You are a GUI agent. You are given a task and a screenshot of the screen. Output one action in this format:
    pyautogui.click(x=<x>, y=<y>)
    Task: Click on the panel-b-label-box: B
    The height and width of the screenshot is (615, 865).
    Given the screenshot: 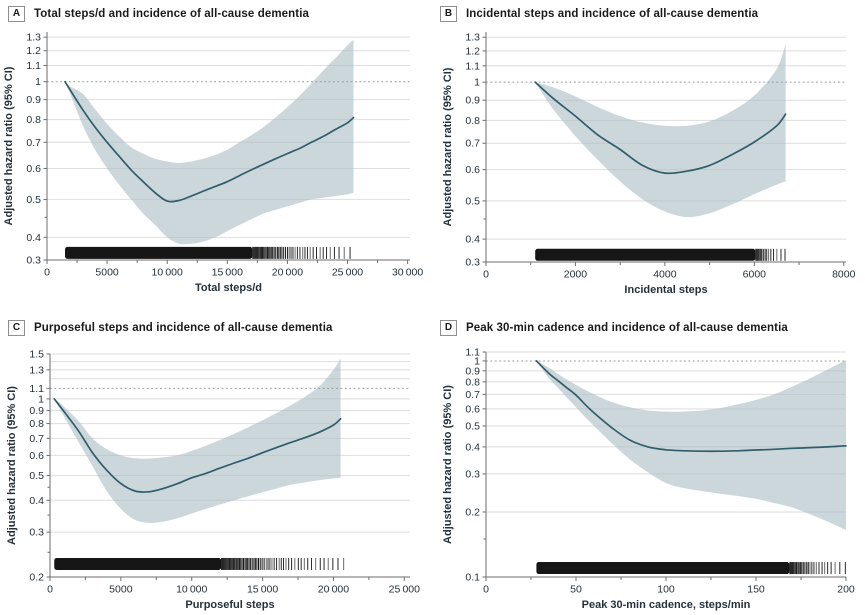 What is the action you would take?
    pyautogui.click(x=448, y=14)
    